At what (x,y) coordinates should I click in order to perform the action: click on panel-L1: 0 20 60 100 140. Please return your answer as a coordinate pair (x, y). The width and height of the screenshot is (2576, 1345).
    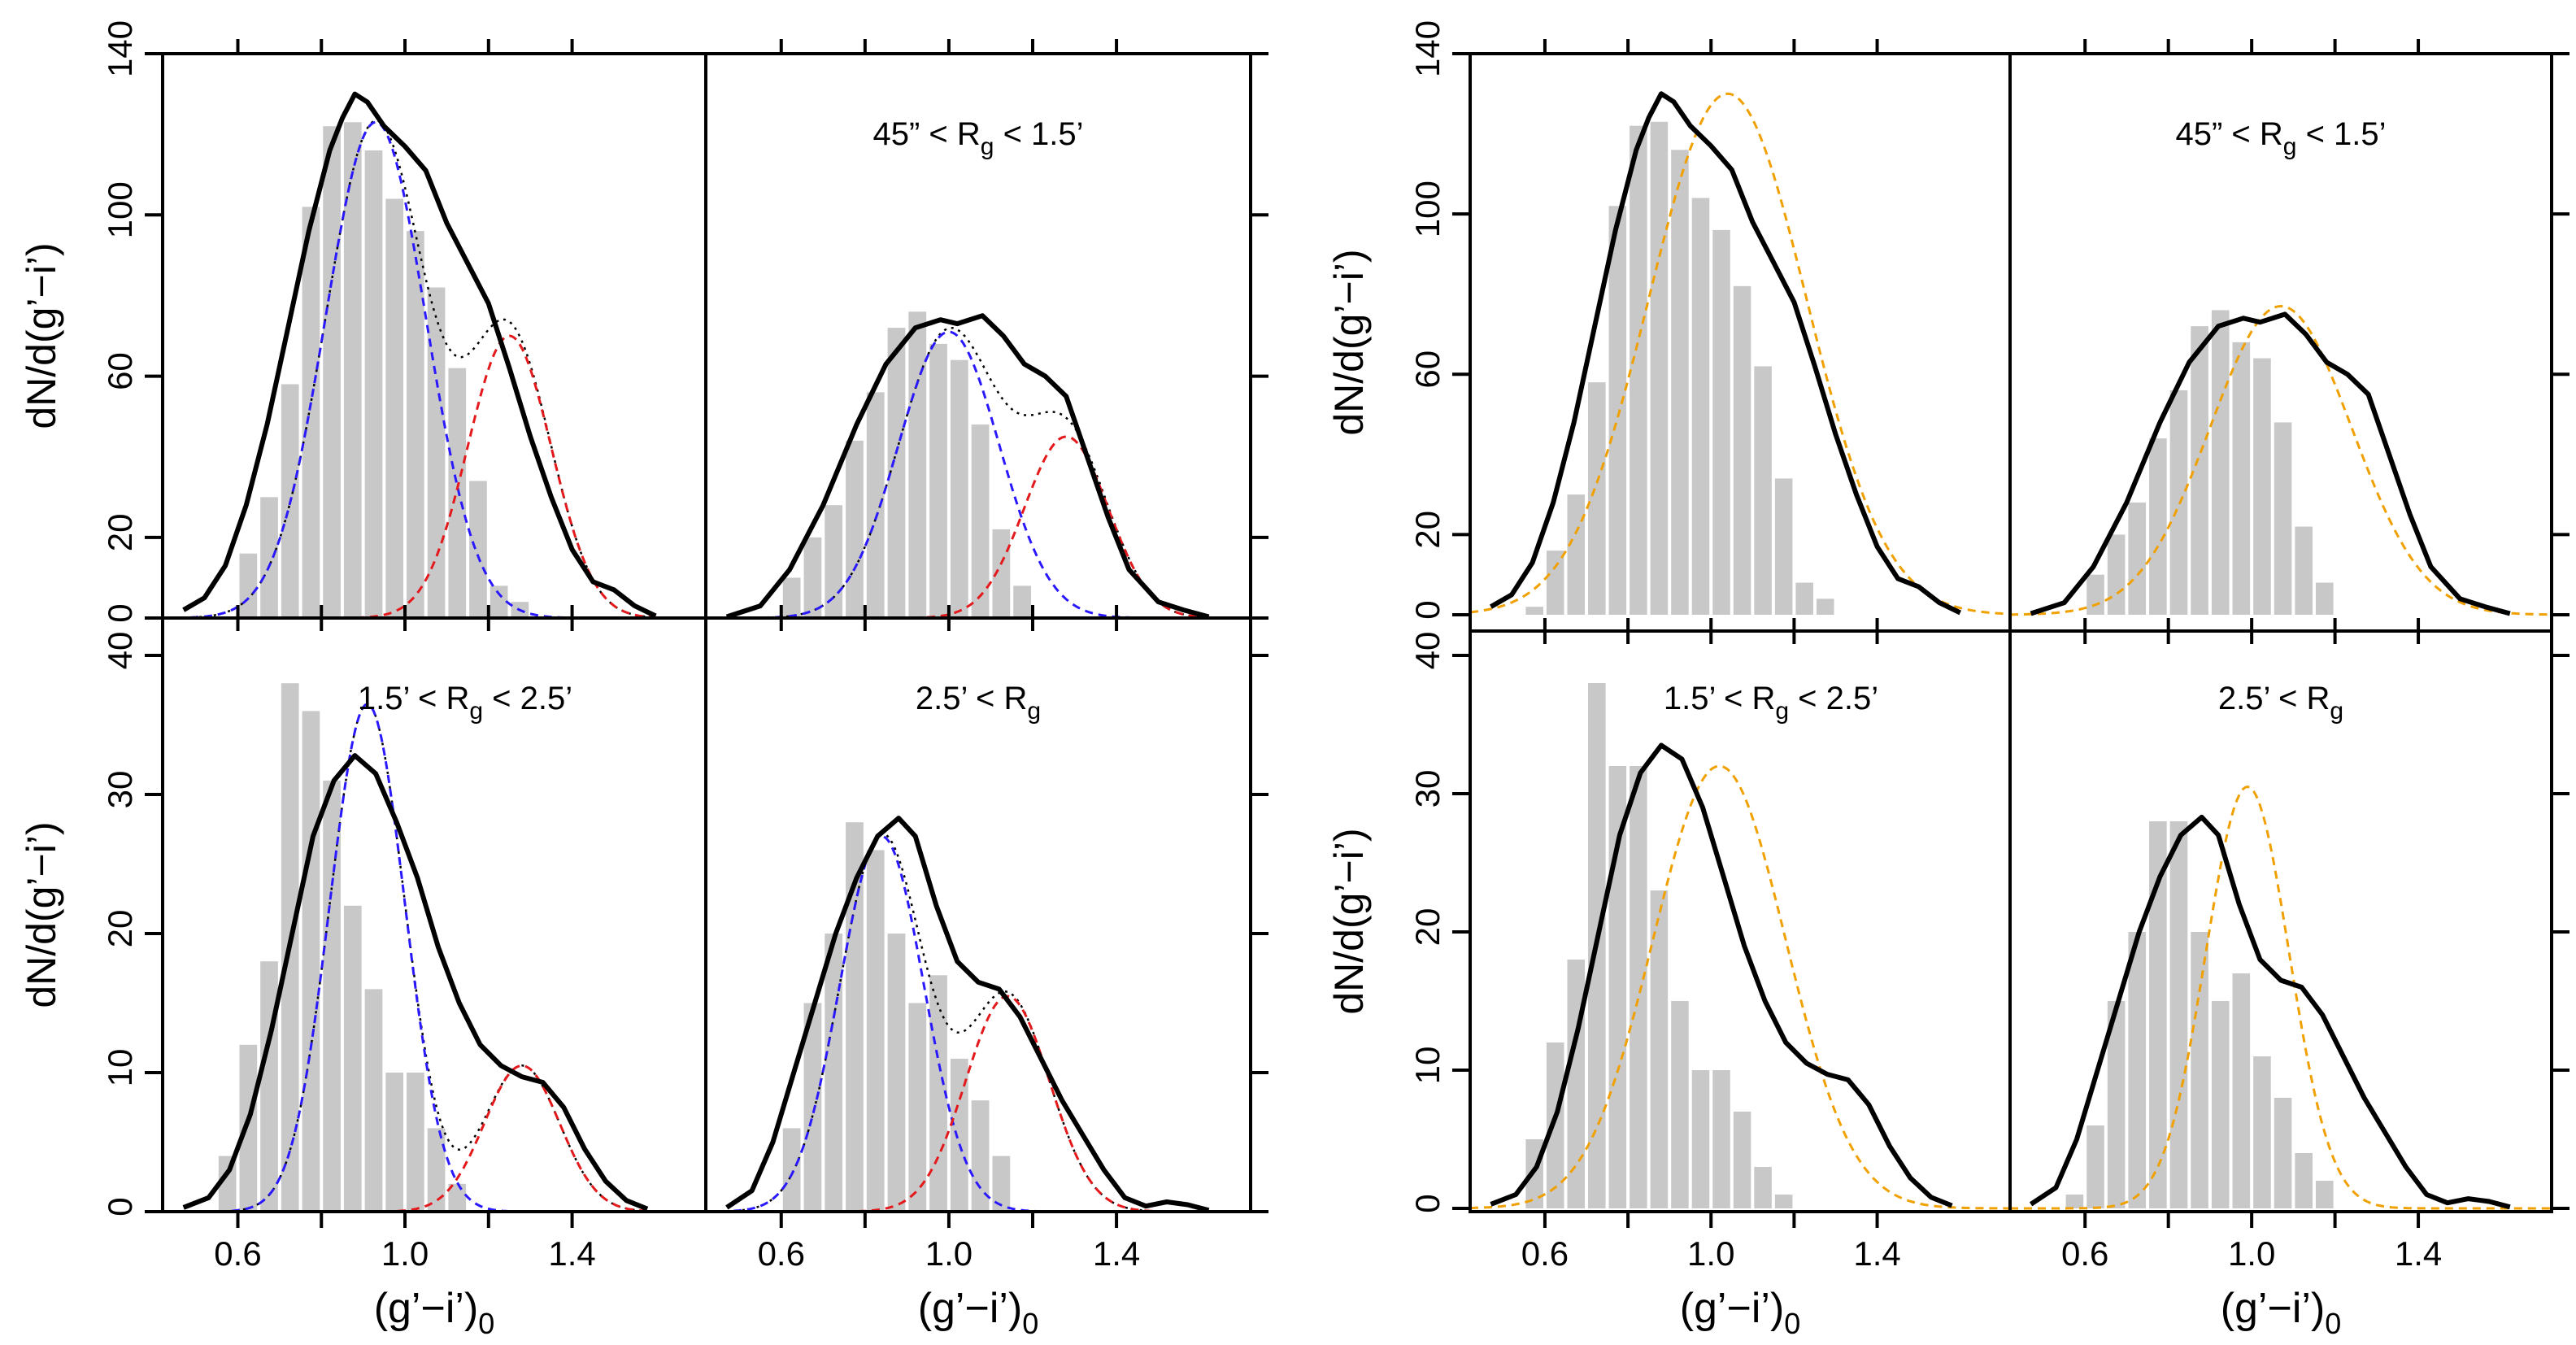
    Looking at the image, I should click on (403, 321).